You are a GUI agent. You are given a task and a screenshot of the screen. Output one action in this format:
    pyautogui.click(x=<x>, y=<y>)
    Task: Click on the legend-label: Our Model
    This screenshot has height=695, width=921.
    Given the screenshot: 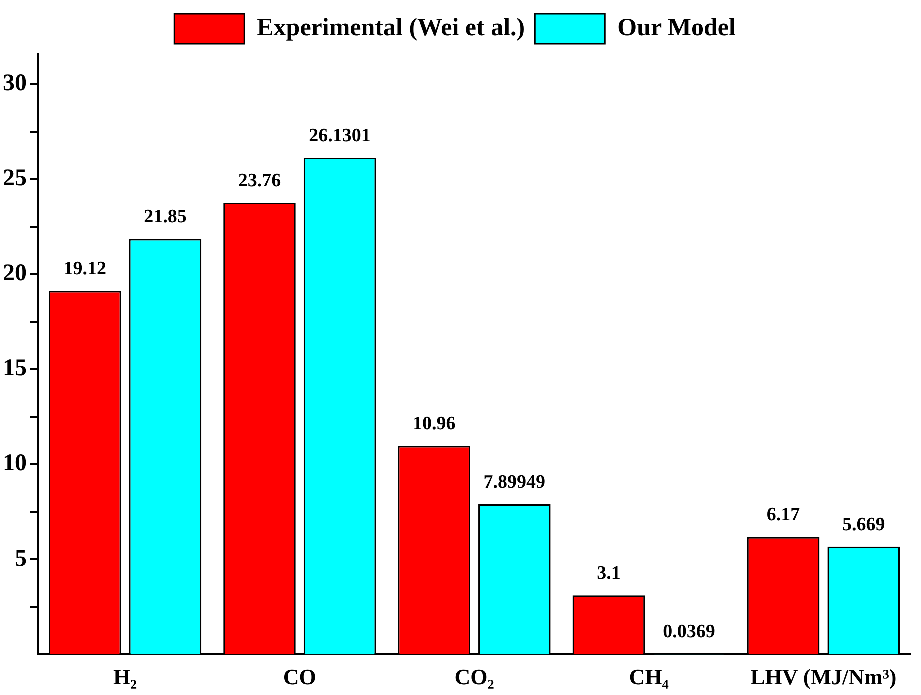 What is the action you would take?
    pyautogui.click(x=677, y=28)
    